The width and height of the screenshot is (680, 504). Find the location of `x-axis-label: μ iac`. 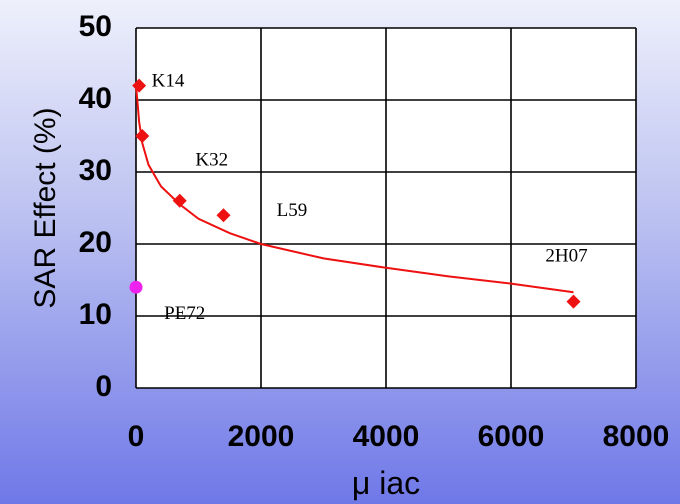

x-axis-label: μ iac is located at coordinates (386, 483).